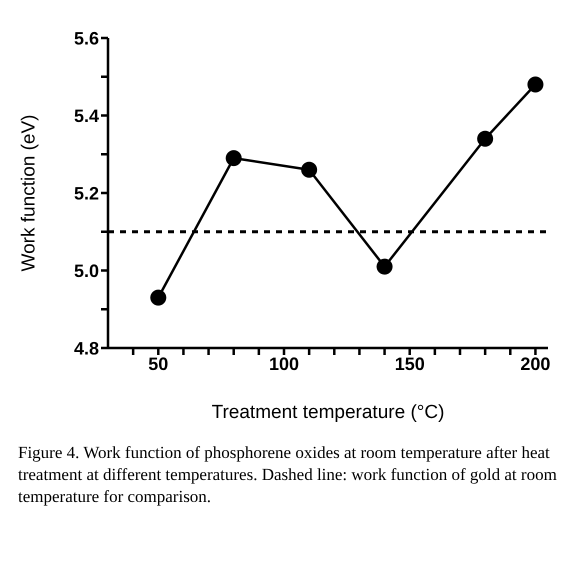 The image size is (579, 581). What do you see at coordinates (86, 270) in the screenshot?
I see `y-tick-label: 5.0` at bounding box center [86, 270].